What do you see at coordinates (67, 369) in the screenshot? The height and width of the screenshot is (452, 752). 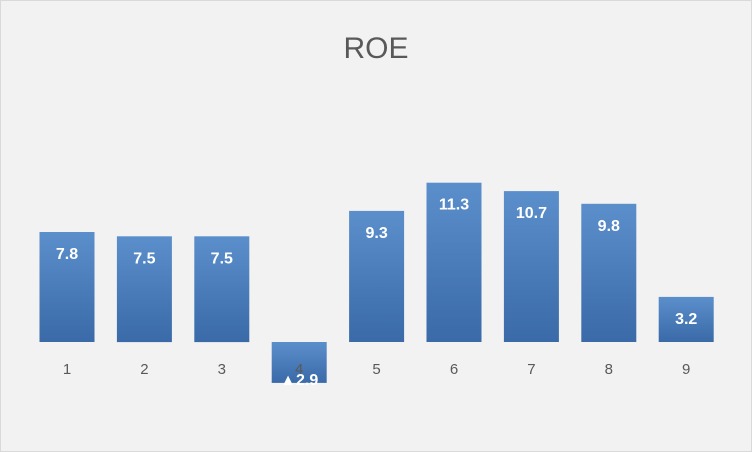 I see `x-tick-label-1: 1` at bounding box center [67, 369].